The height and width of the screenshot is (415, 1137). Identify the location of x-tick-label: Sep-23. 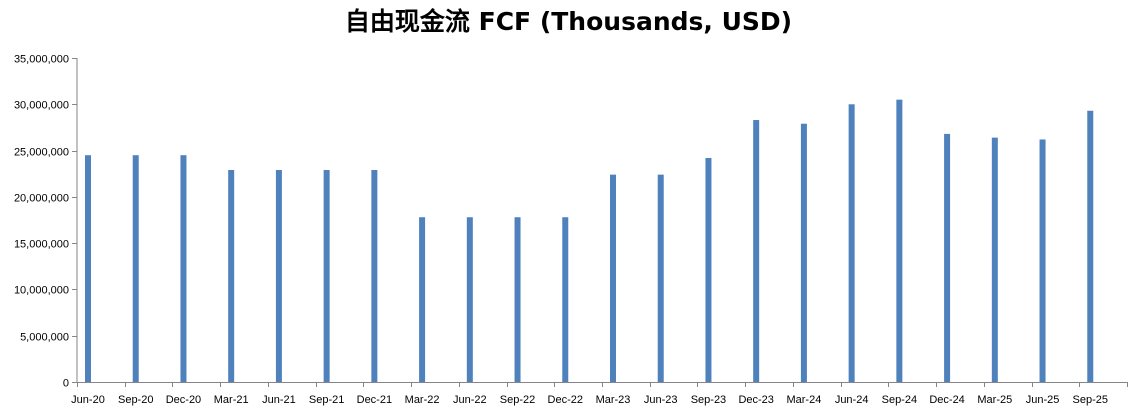
(708, 400).